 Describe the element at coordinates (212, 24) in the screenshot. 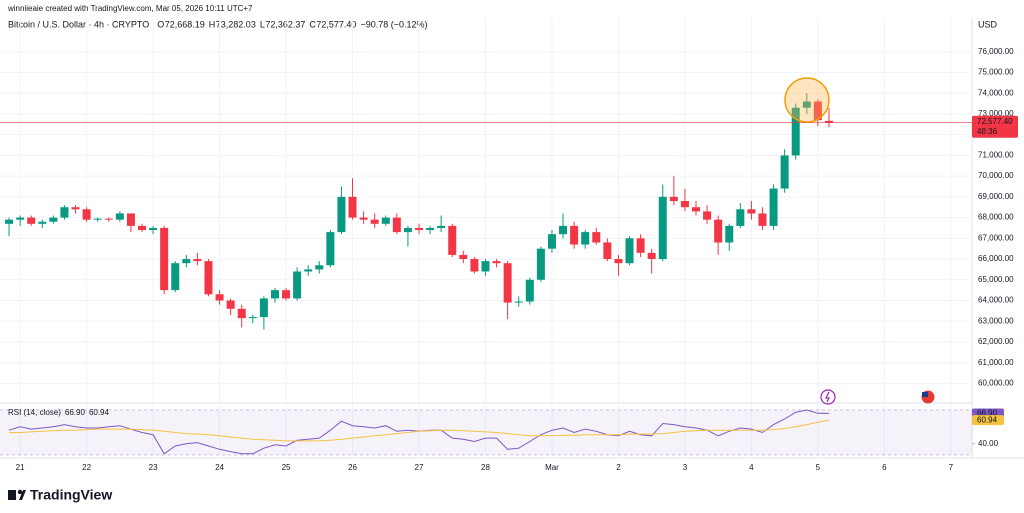

I see `ohlc-key: H` at that location.